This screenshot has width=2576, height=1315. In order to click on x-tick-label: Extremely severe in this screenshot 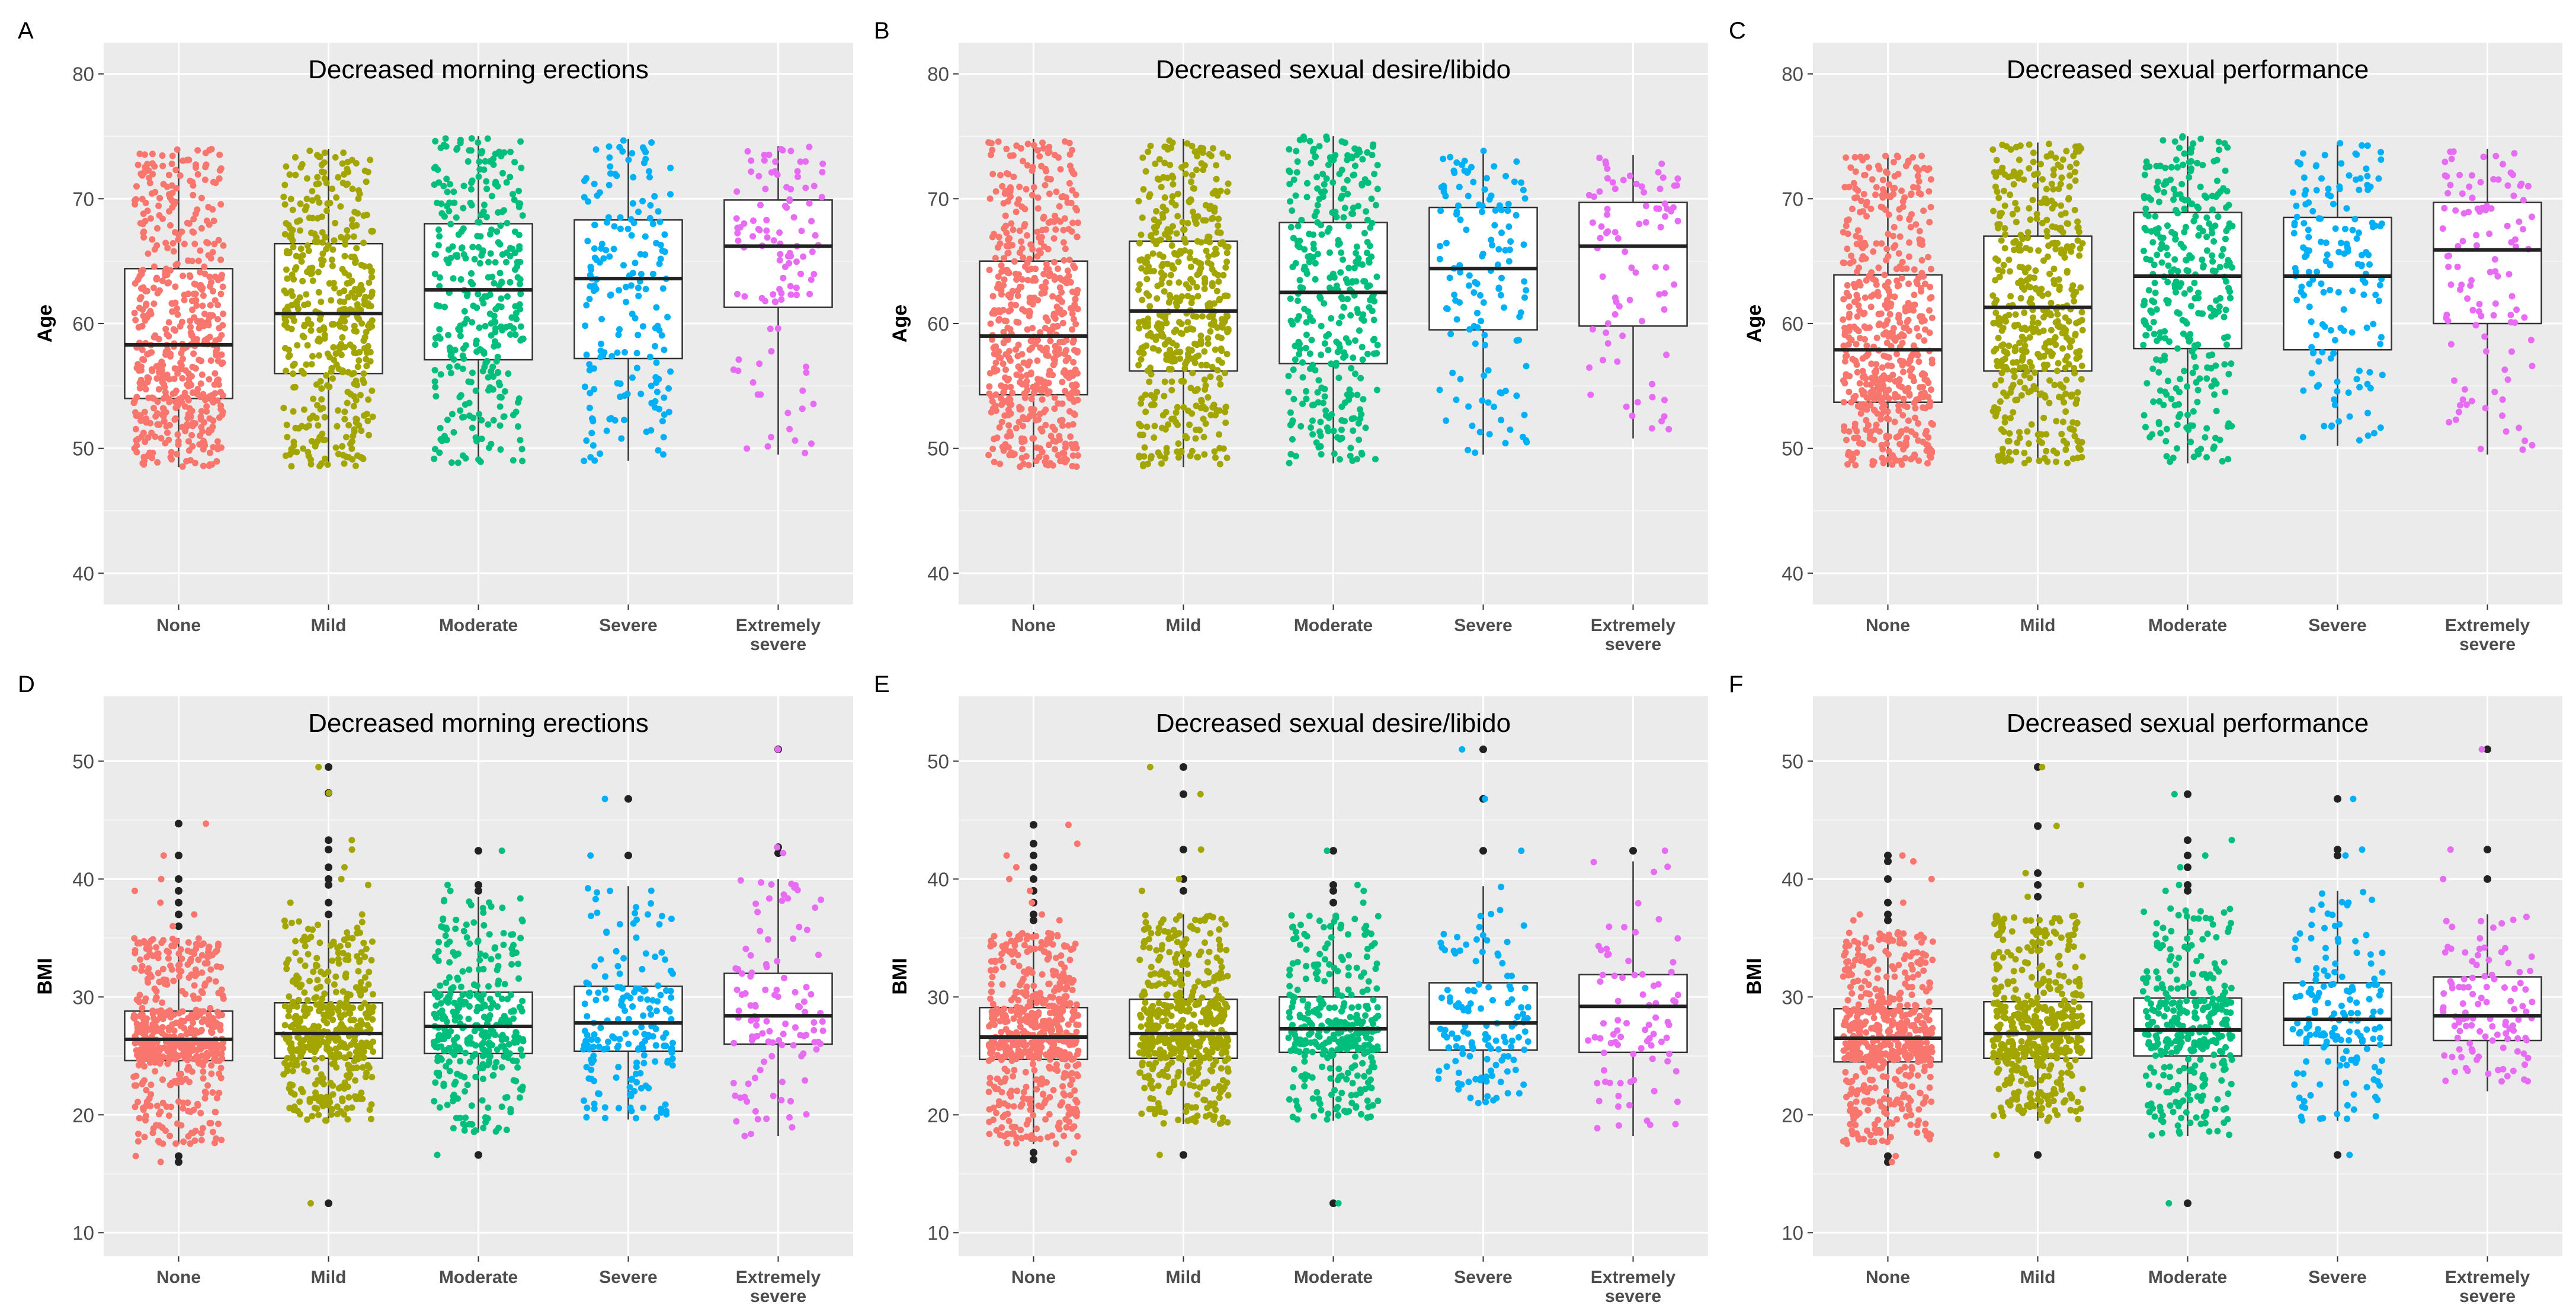, I will do `click(2487, 635)`.